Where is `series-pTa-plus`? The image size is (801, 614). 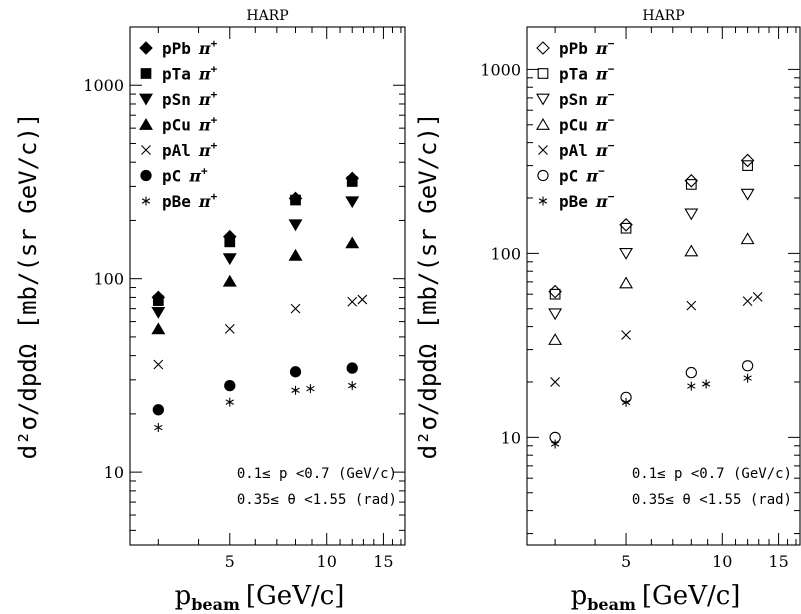 series-pTa-plus is located at coordinates (255, 241).